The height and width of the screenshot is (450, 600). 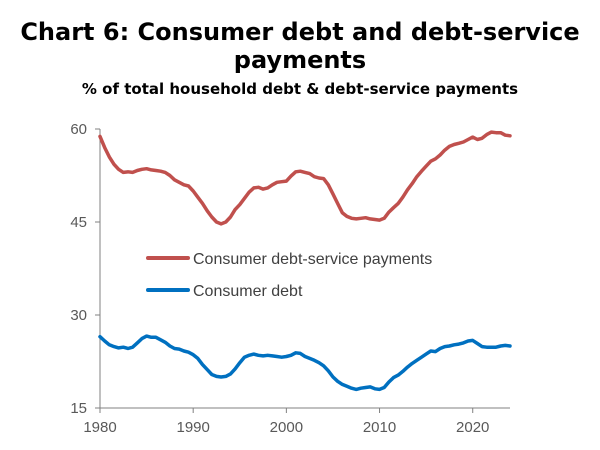 What do you see at coordinates (472, 427) in the screenshot?
I see `x-tick-label: 2020` at bounding box center [472, 427].